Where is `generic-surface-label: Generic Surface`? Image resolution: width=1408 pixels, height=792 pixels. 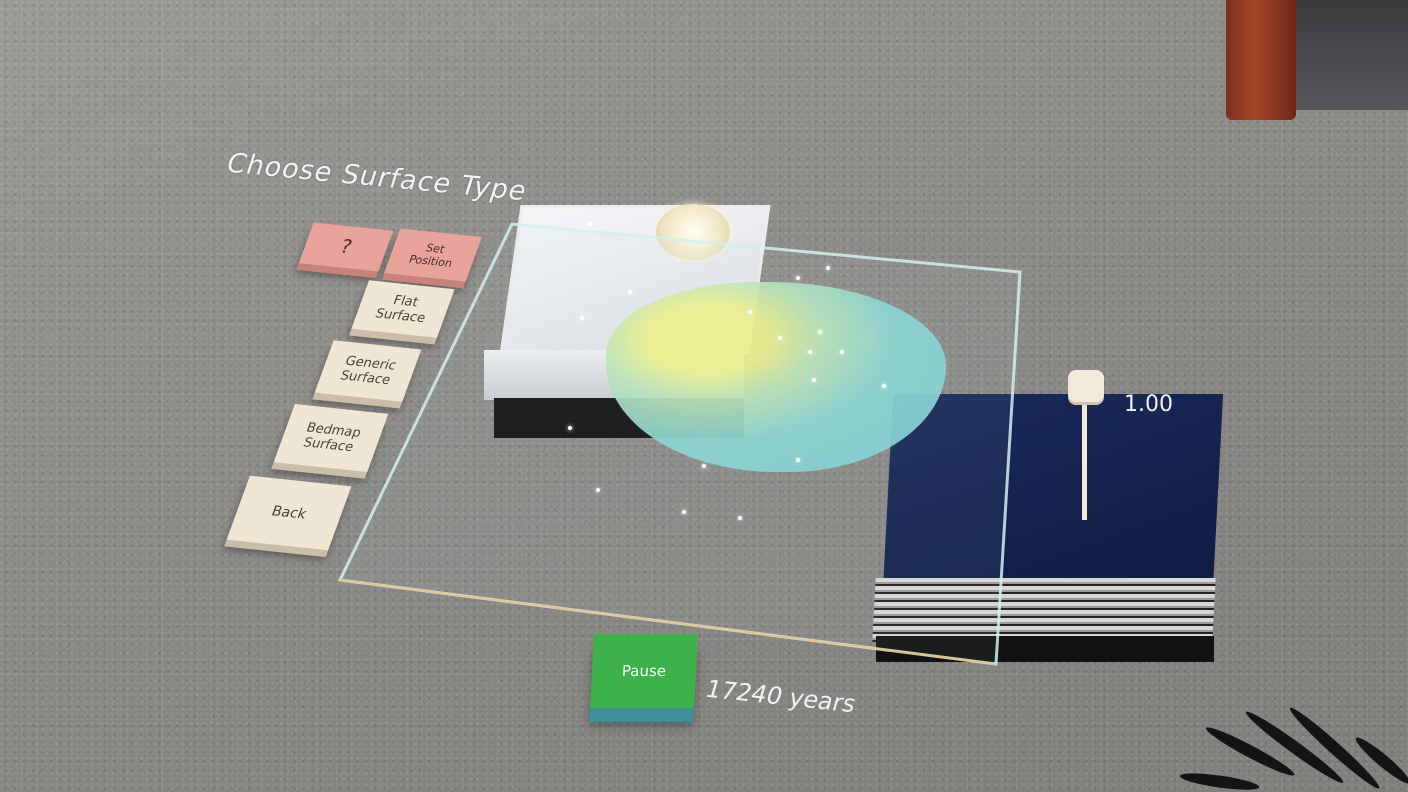 generic-surface-label: Generic Surface is located at coordinates (368, 371).